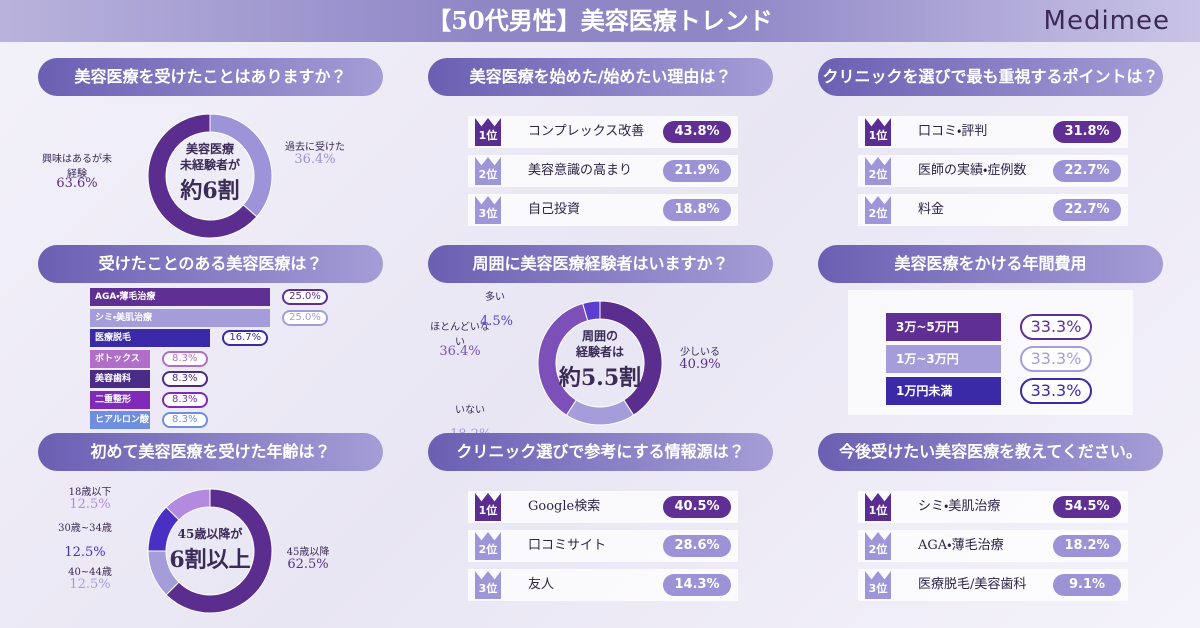 The height and width of the screenshot is (628, 1200). I want to click on panel-heading: 初めて美容医療を受けた年齢は？, so click(210, 452).